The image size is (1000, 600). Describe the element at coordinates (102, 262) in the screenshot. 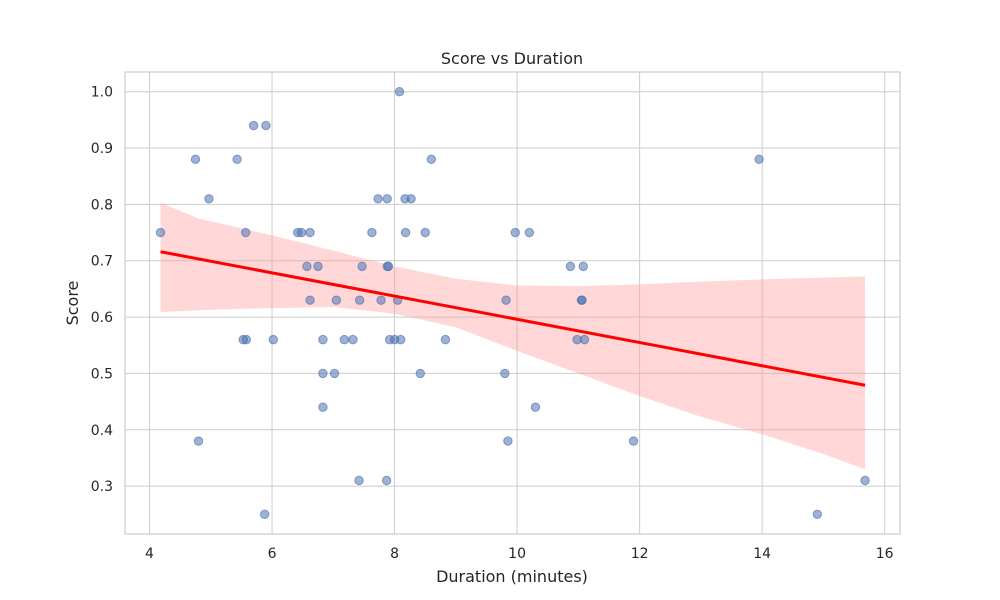

I see `y-tick-label: 0.7` at that location.